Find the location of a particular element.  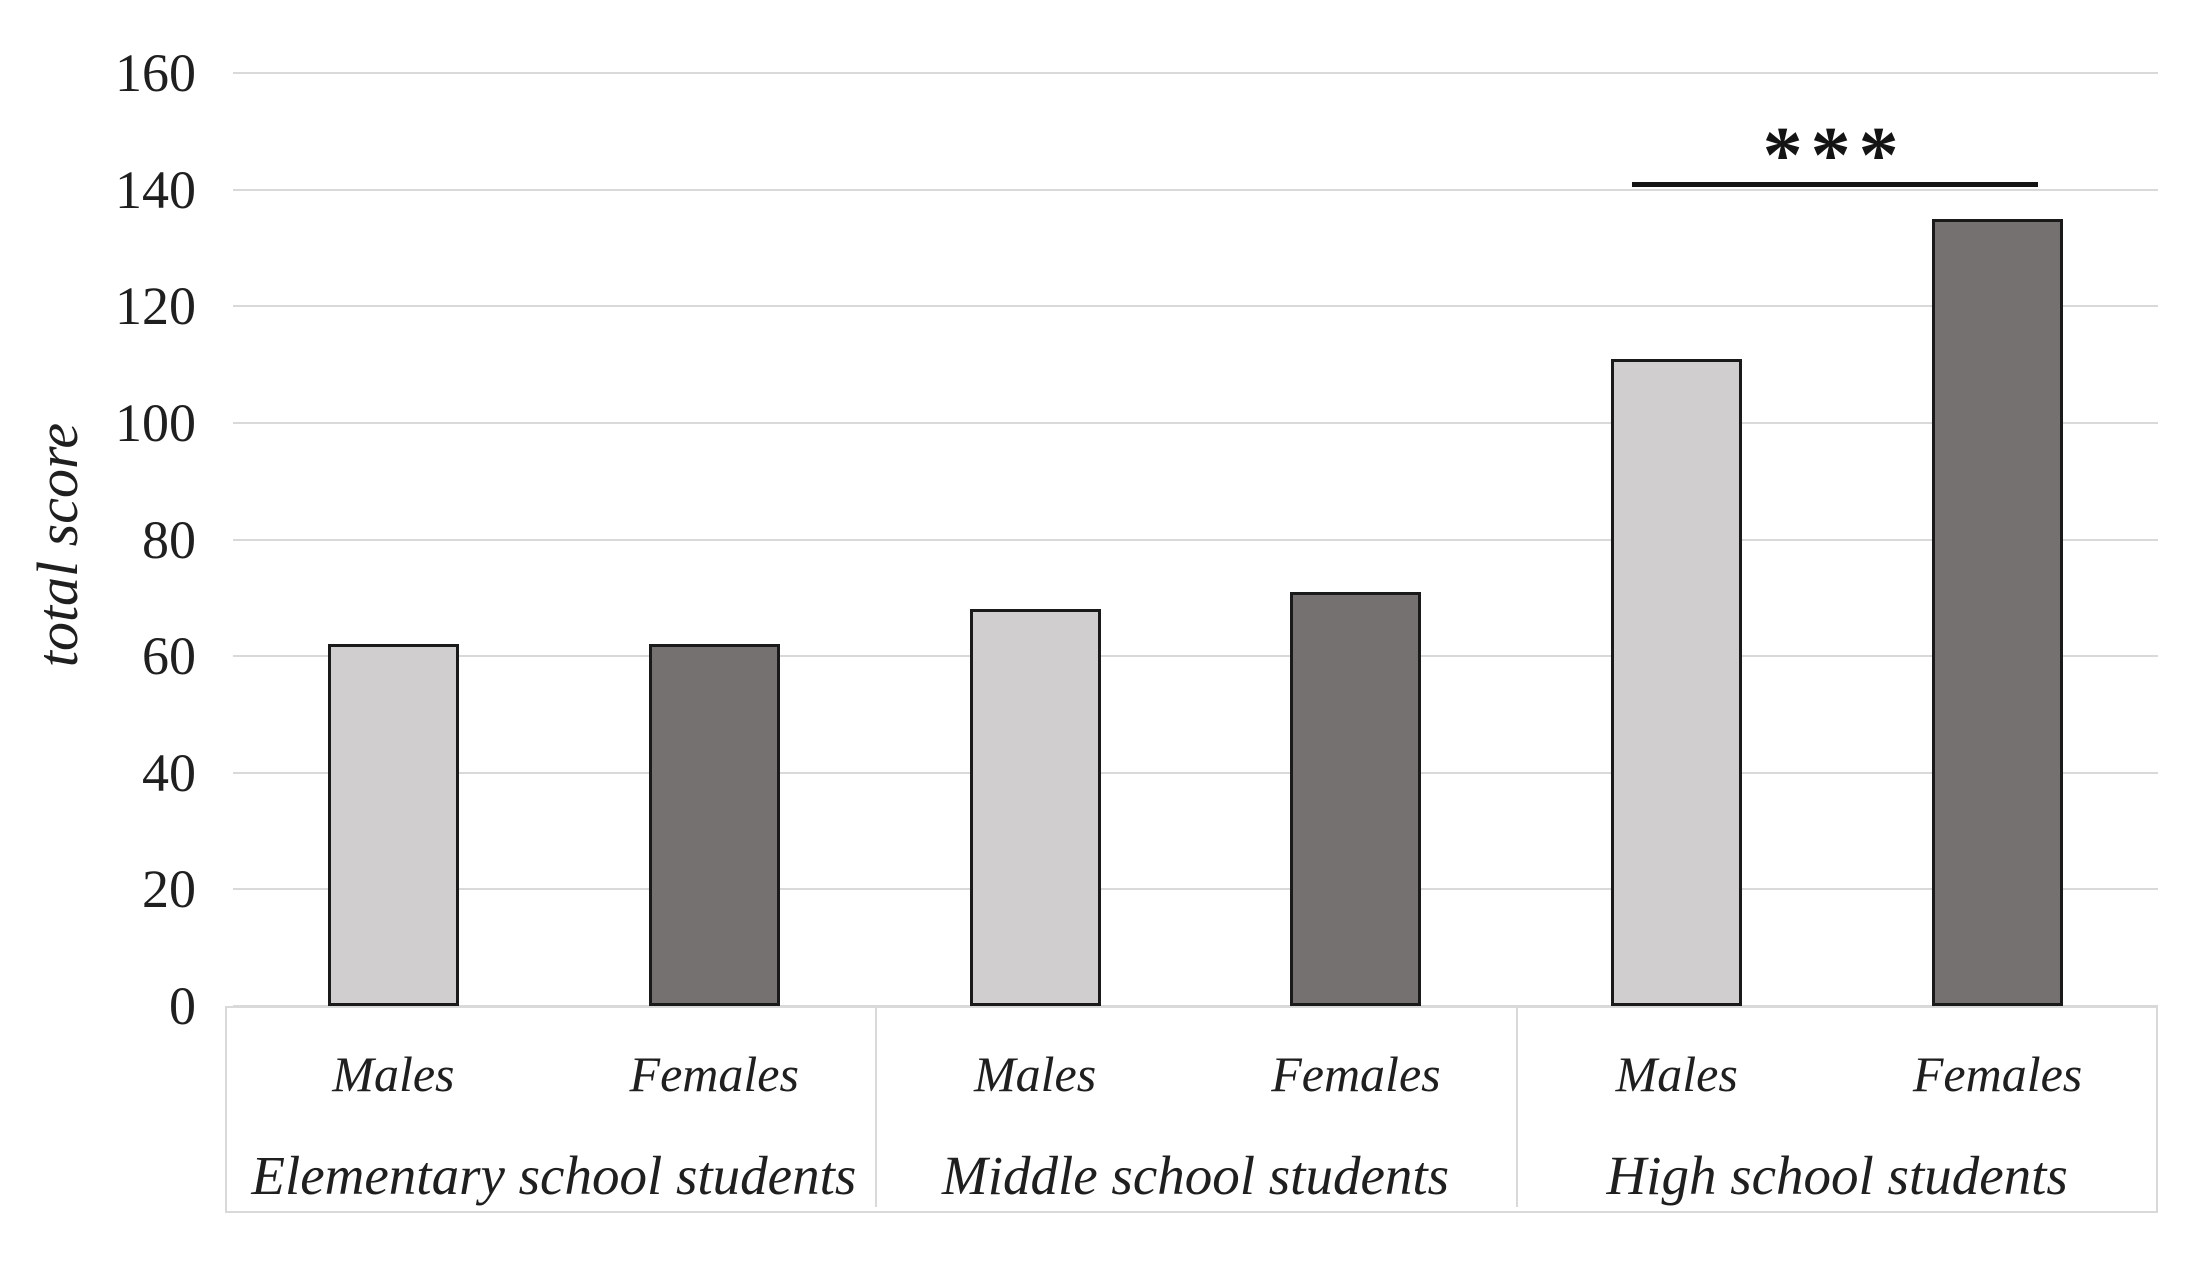

y-tick-label-80: 80 is located at coordinates (169, 539).